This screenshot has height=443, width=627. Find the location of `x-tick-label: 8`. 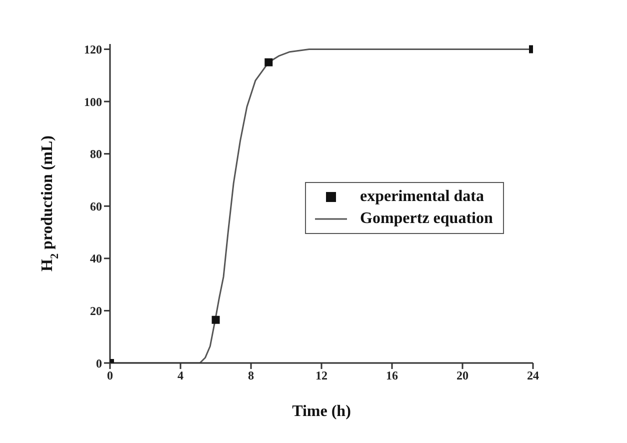

x-tick-label: 8 is located at coordinates (251, 375).